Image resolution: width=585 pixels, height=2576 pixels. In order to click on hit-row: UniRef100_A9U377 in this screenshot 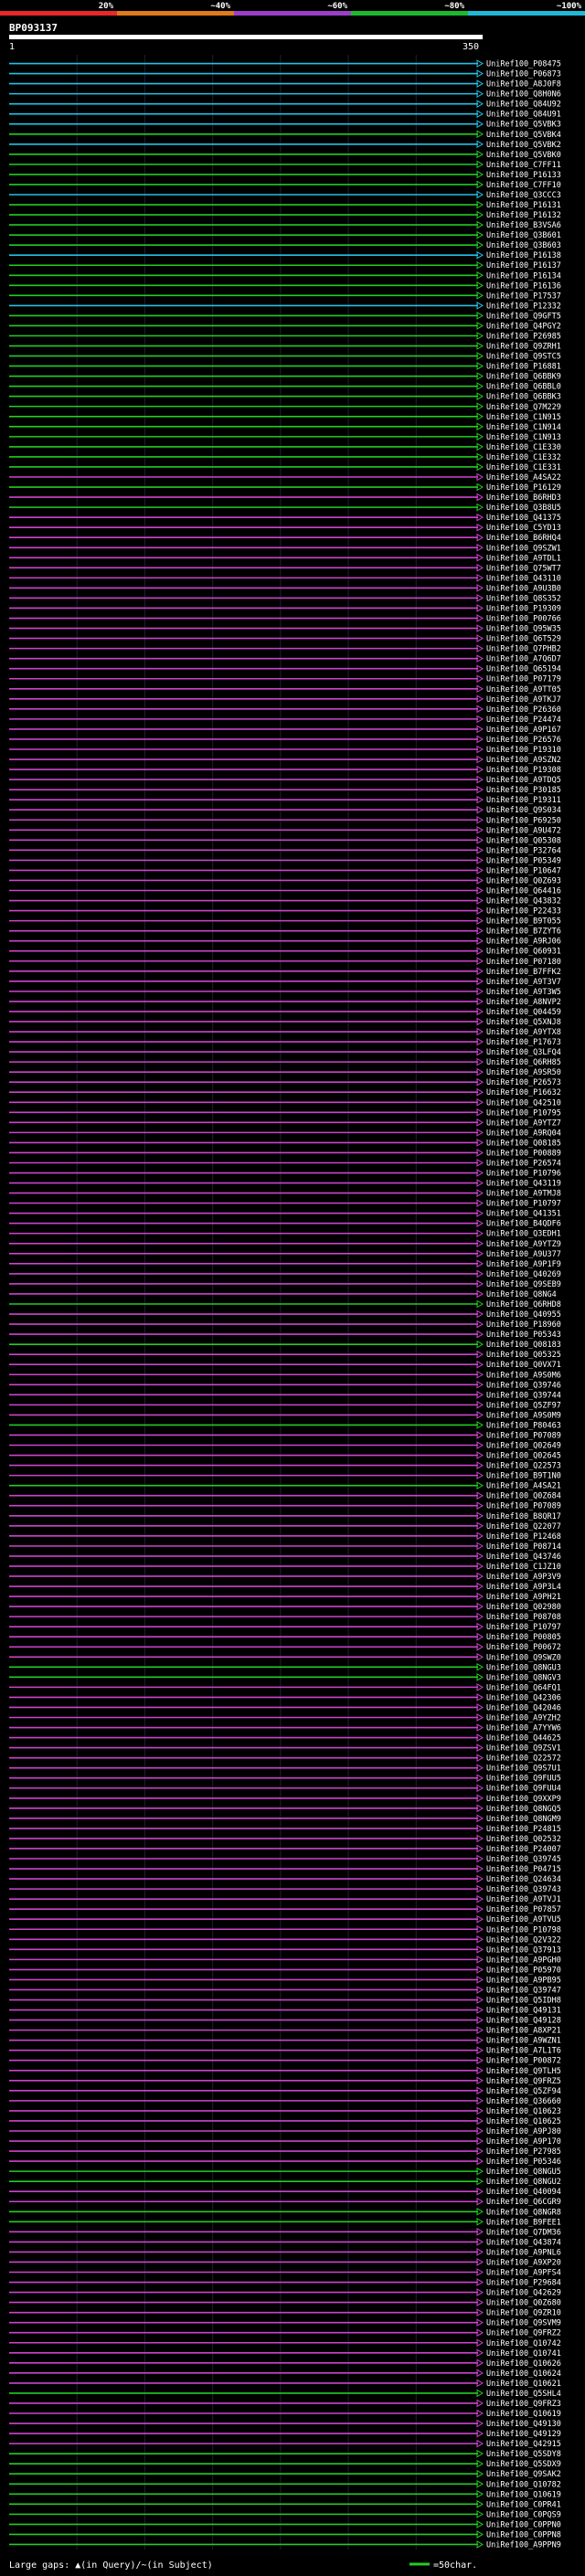, I will do `click(285, 1254)`.